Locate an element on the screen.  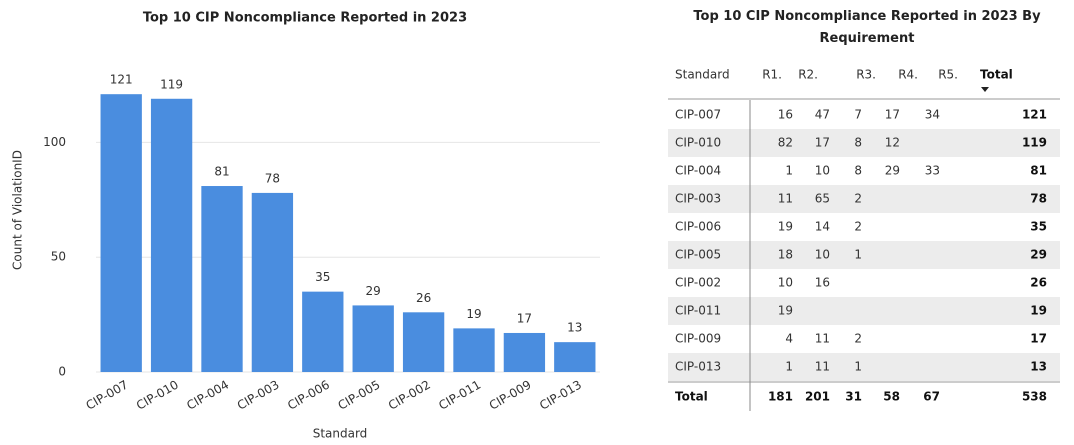
table-cell: CIP-011 is located at coordinates (698, 311).